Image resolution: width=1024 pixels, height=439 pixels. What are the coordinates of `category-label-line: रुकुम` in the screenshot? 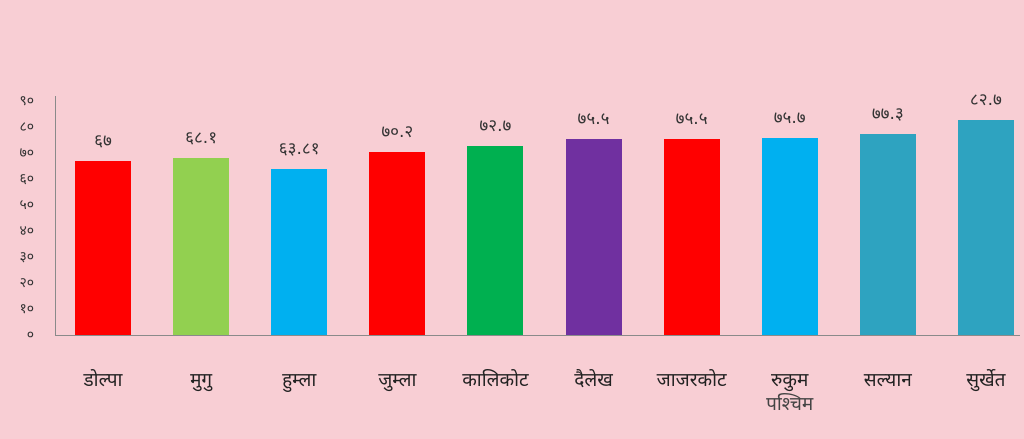 It's located at (790, 380).